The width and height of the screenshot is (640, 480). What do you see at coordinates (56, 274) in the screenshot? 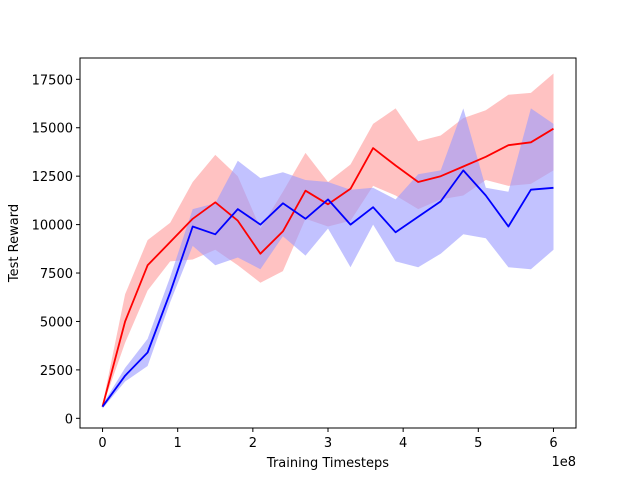
I see `y-tick-label: 7500` at bounding box center [56, 274].